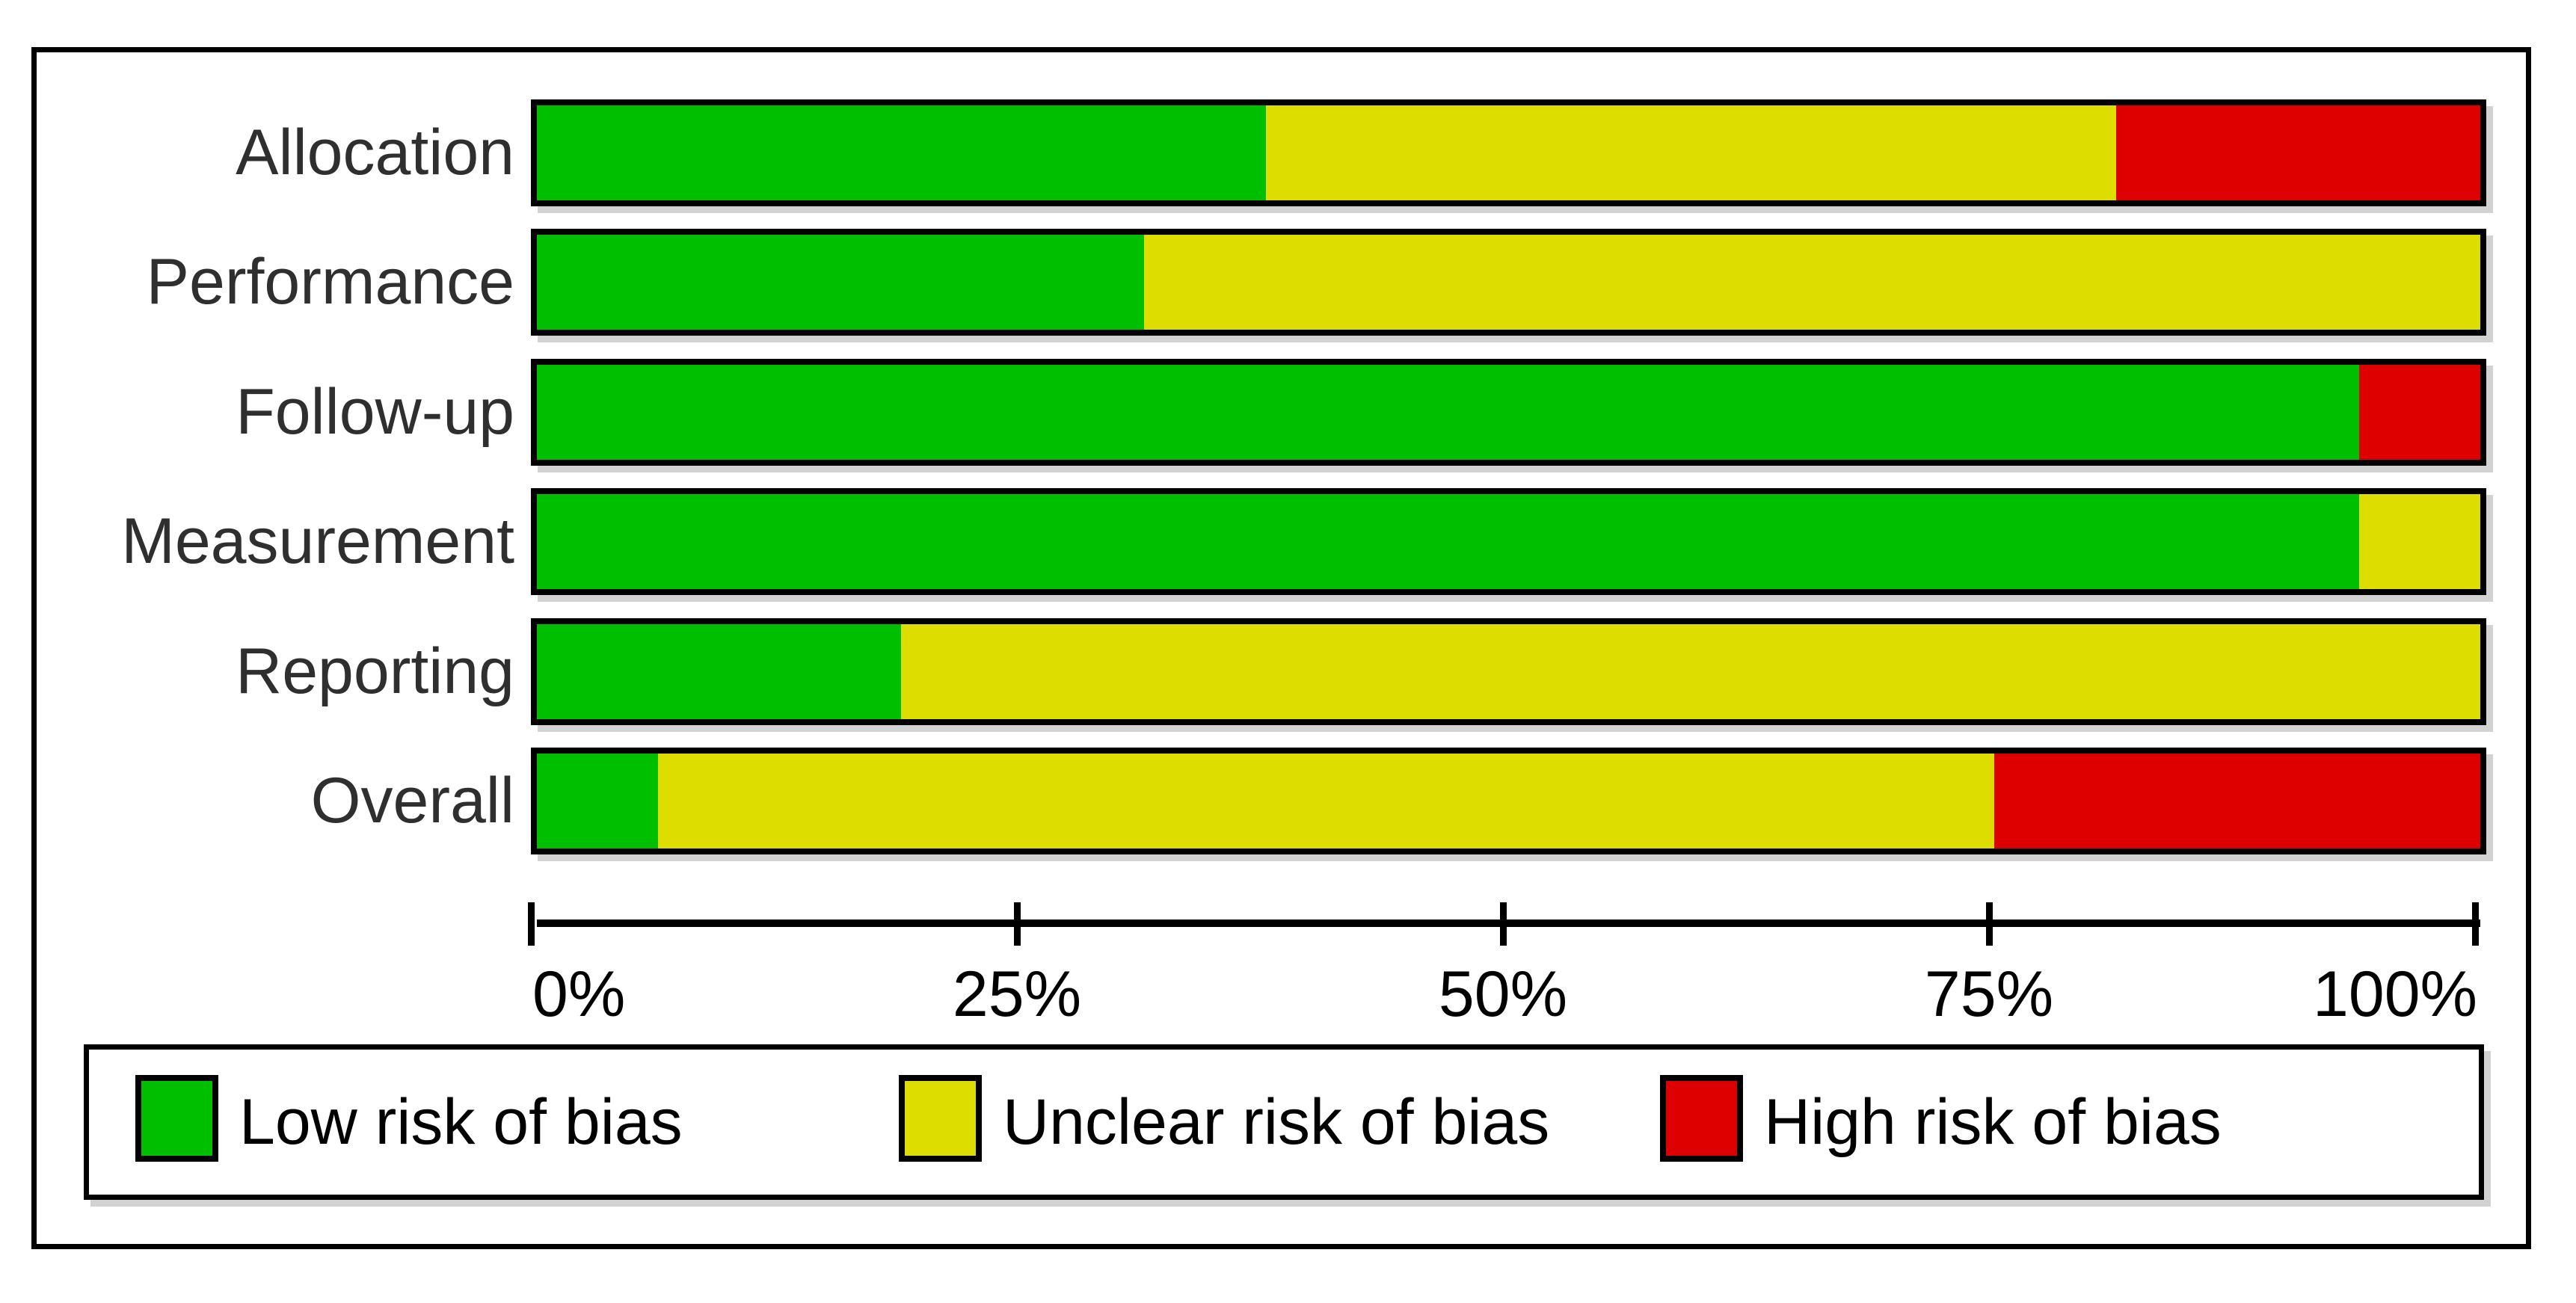  What do you see at coordinates (719, 671) in the screenshot?
I see `bar-segment-low-risk-of-bias-reporting` at bounding box center [719, 671].